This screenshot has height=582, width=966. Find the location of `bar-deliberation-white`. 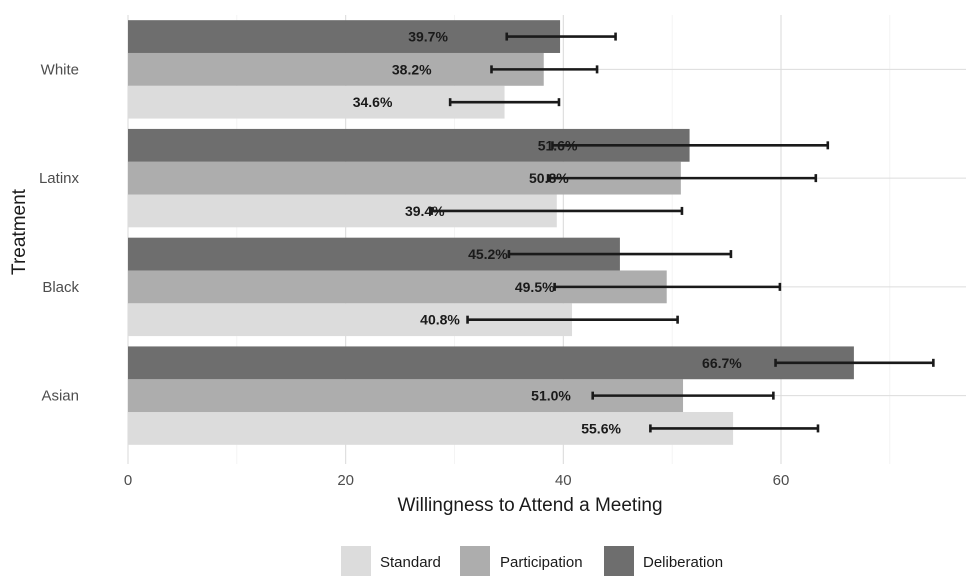

bar-deliberation-white is located at coordinates (344, 36).